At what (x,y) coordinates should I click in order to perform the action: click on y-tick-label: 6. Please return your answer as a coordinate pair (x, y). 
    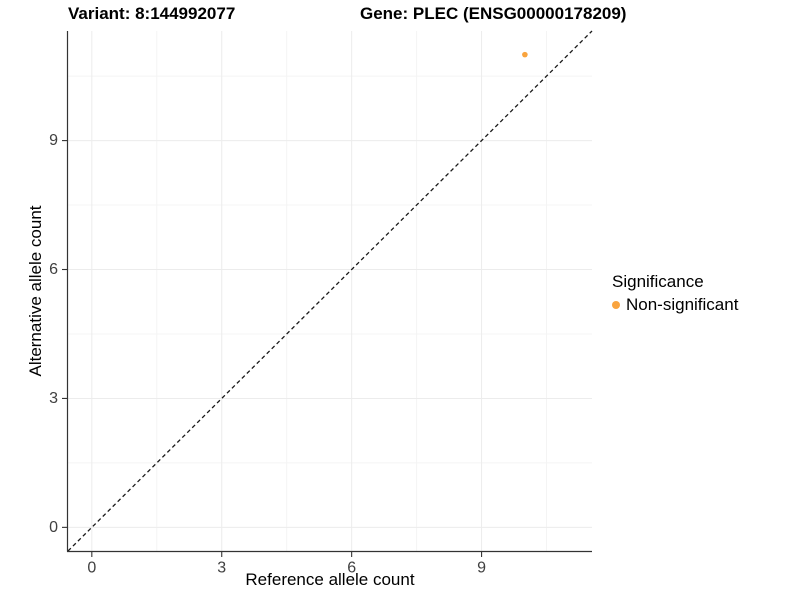
    Looking at the image, I should click on (53, 269).